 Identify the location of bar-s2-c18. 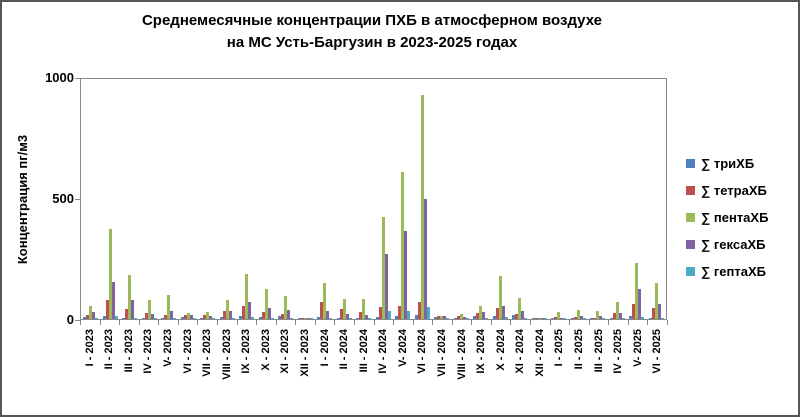
(442, 317).